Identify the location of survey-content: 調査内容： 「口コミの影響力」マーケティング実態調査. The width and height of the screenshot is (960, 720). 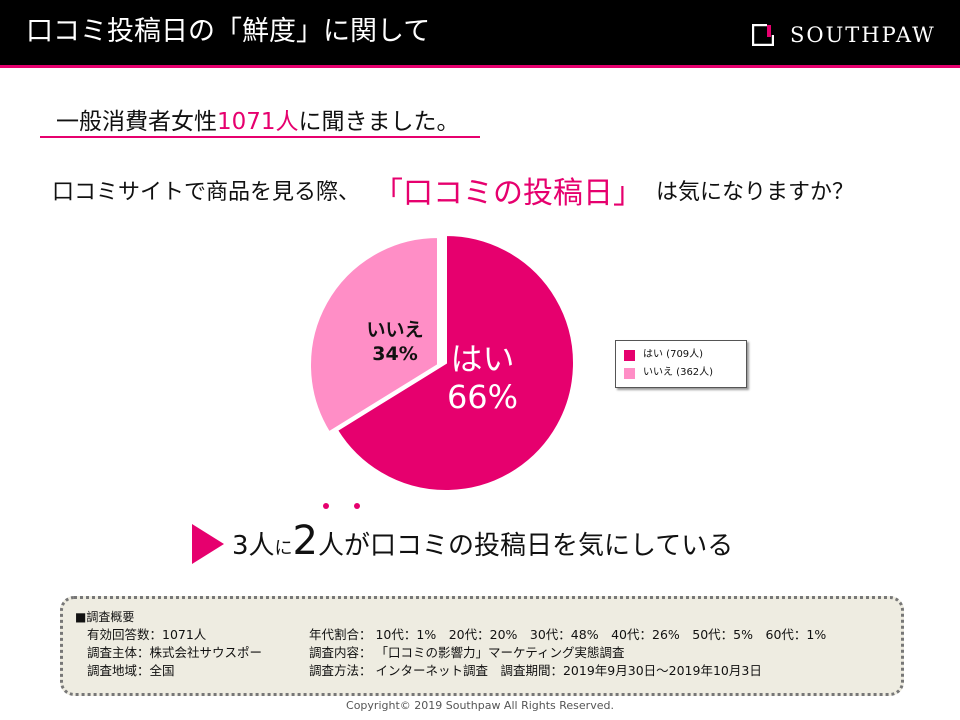
(467, 652).